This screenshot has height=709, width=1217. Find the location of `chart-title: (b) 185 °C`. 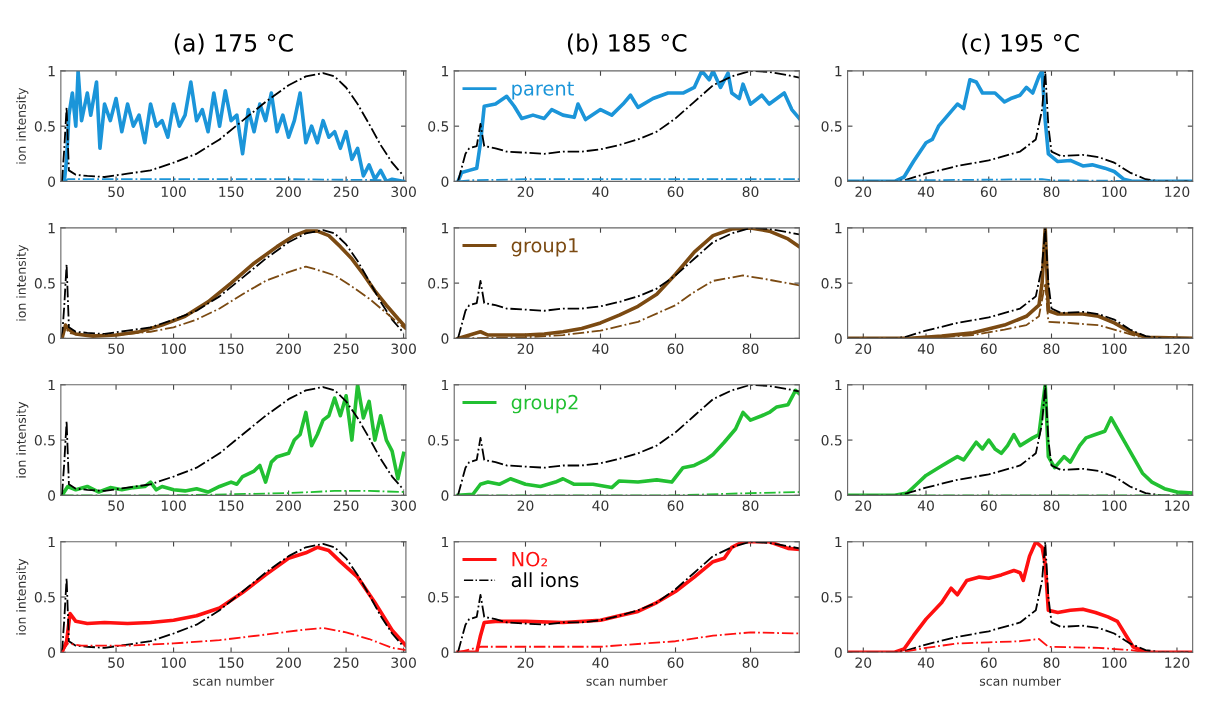

chart-title: (b) 185 °C is located at coordinates (627, 44).